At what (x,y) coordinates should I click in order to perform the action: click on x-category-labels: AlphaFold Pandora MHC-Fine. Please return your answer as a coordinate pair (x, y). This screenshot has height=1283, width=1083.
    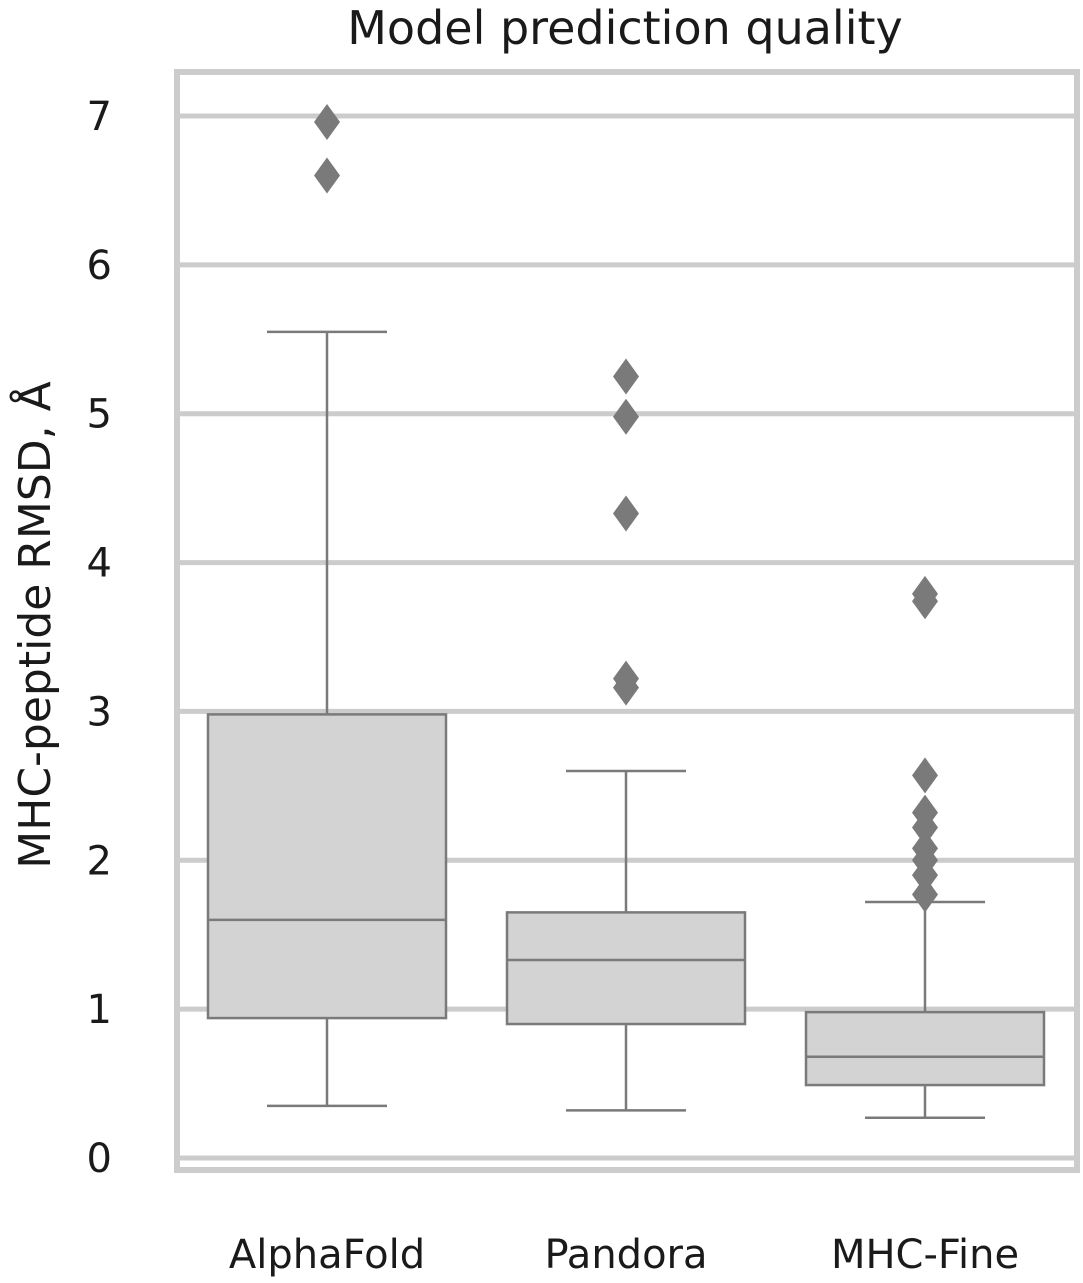
    Looking at the image, I should click on (624, 1255).